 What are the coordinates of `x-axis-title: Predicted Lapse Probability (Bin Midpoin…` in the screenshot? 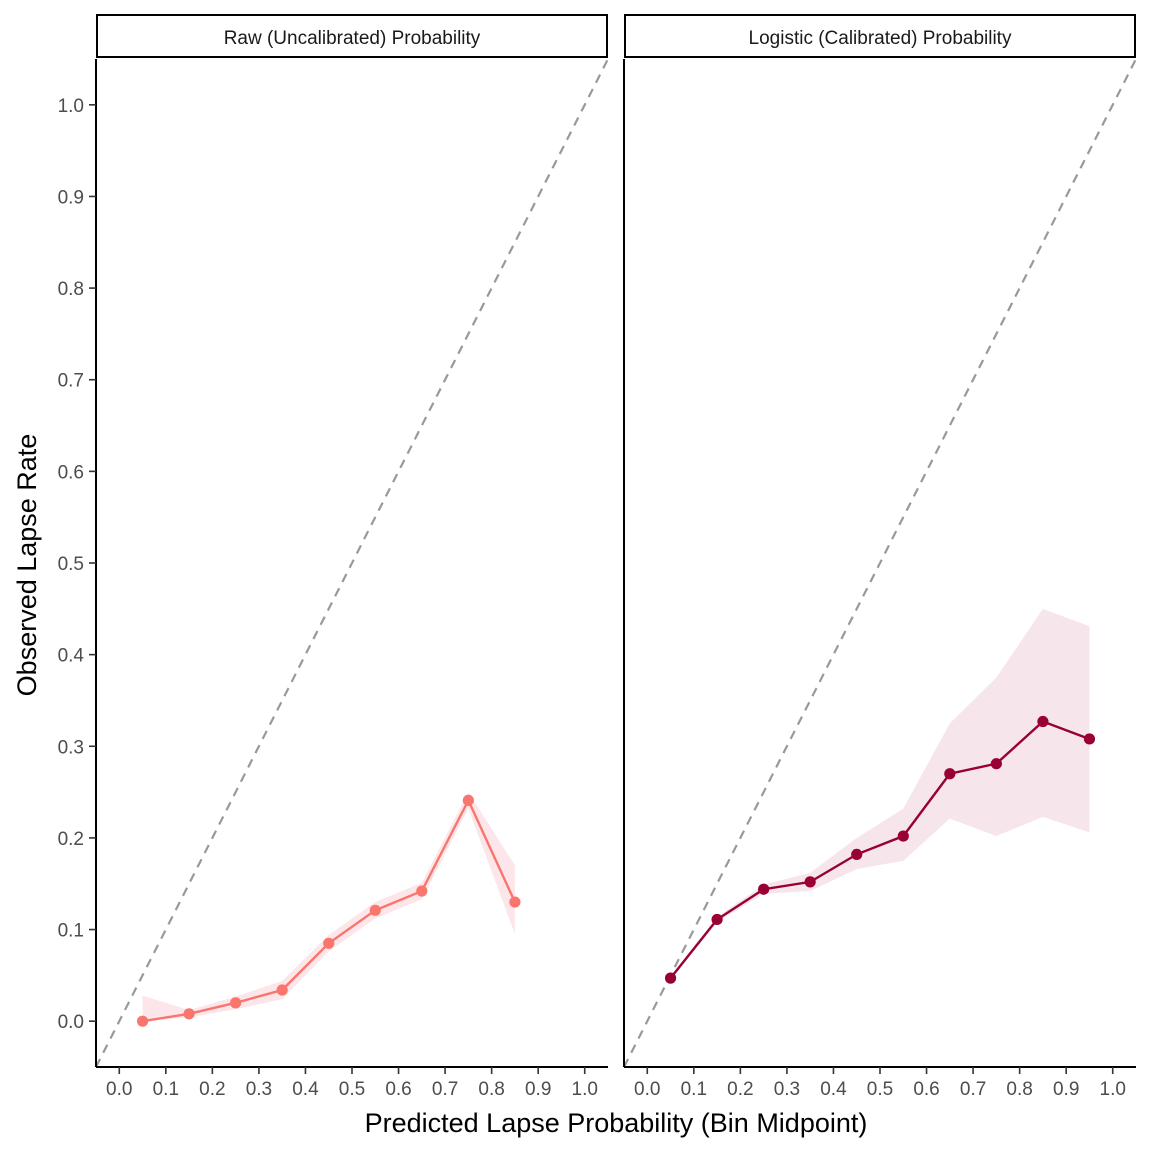 It's located at (616, 1123).